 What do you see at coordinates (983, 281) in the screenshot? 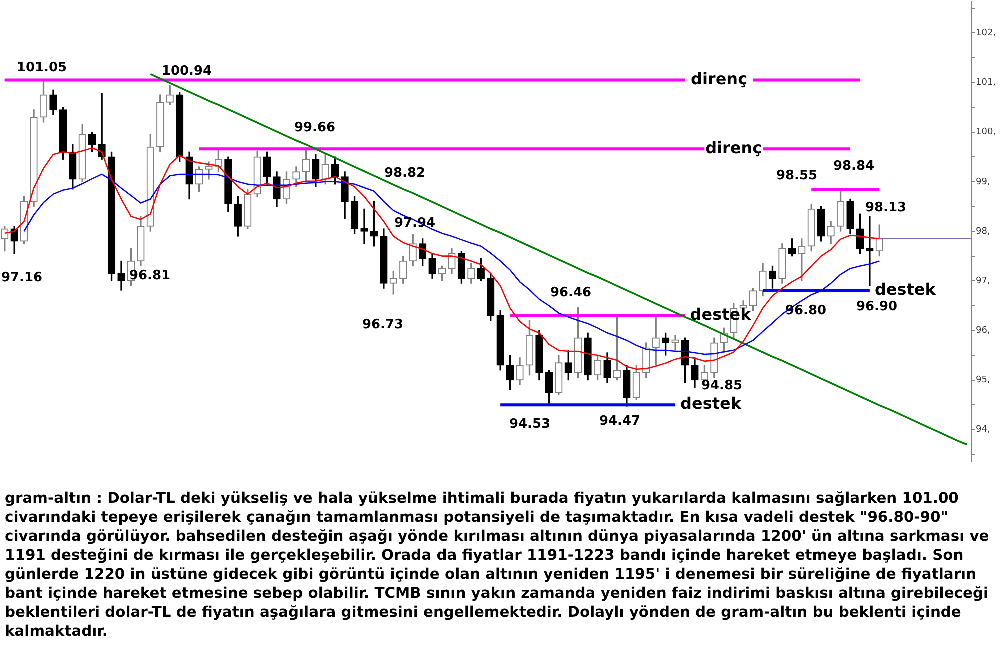
I see `y-tick-label: 97,` at bounding box center [983, 281].